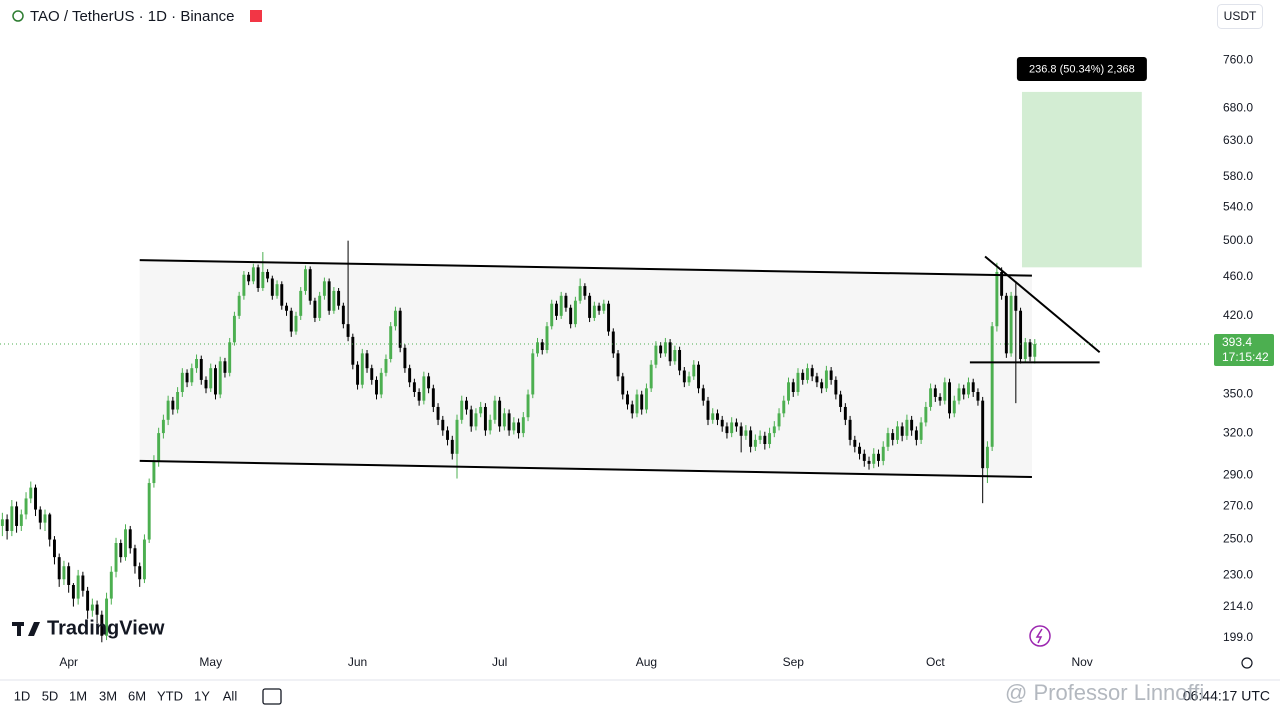  I want to click on range-button: 3M, so click(108, 695).